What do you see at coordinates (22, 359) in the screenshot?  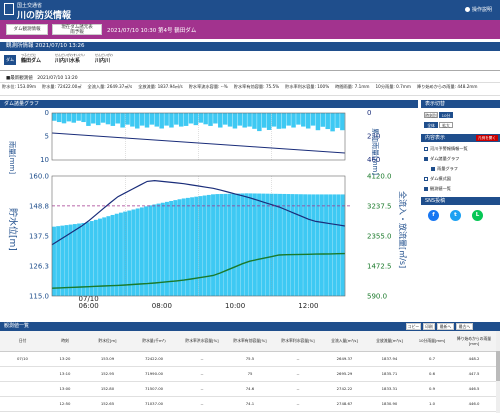 I see `table-cell: 07/10` at bounding box center [22, 359].